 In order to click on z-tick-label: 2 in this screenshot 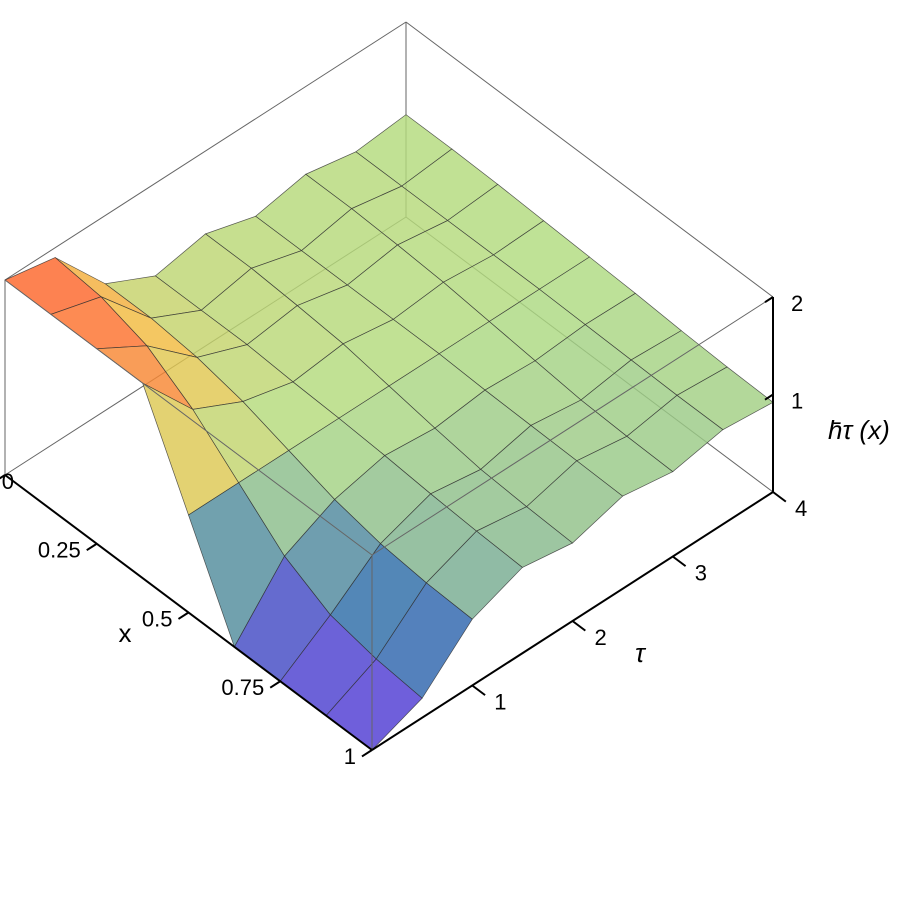, I will do `click(797, 303)`.